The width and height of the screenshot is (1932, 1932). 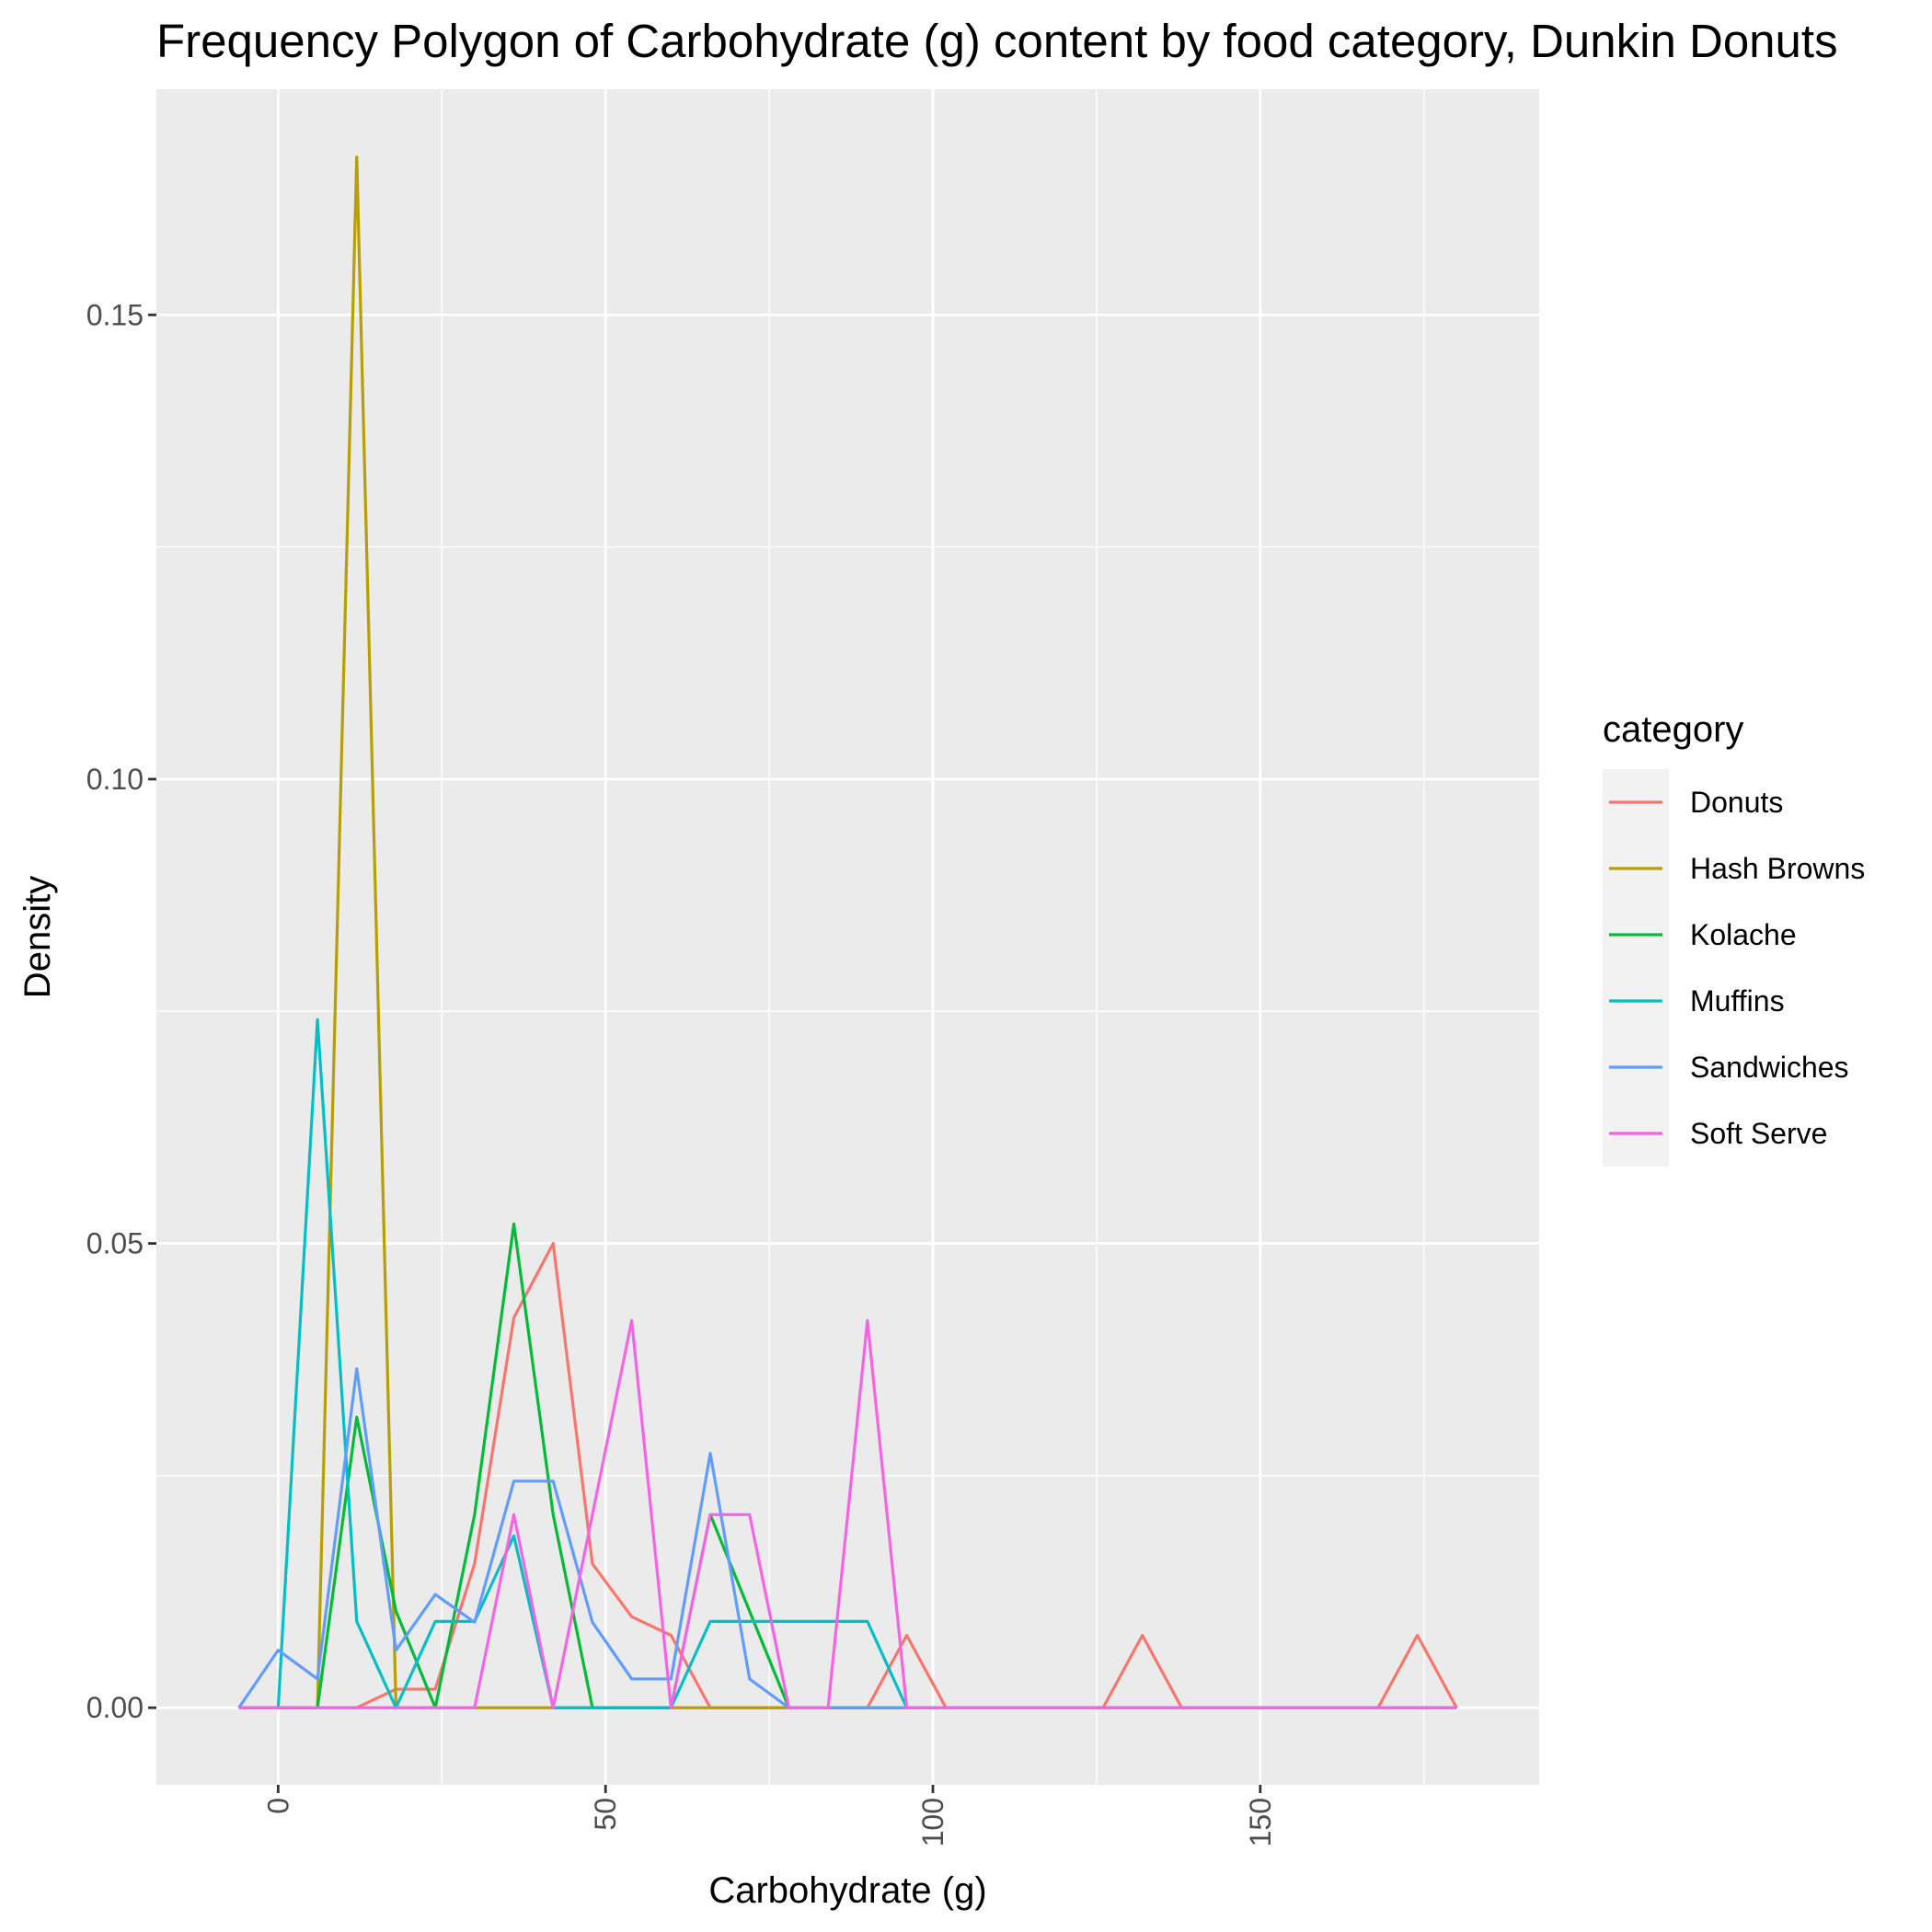 What do you see at coordinates (1673, 729) in the screenshot?
I see `legend-title: category` at bounding box center [1673, 729].